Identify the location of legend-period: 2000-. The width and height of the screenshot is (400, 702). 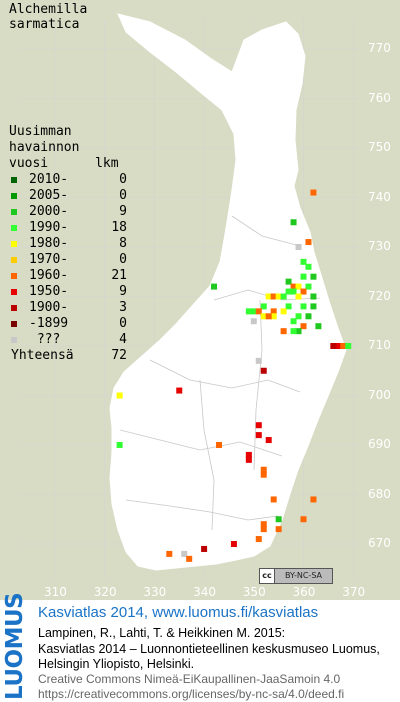
(49, 211).